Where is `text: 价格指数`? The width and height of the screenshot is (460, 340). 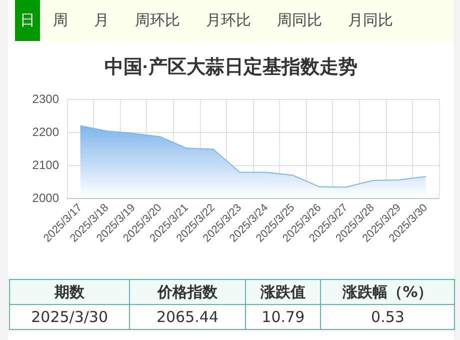
text: 价格指数 is located at coordinates (188, 292).